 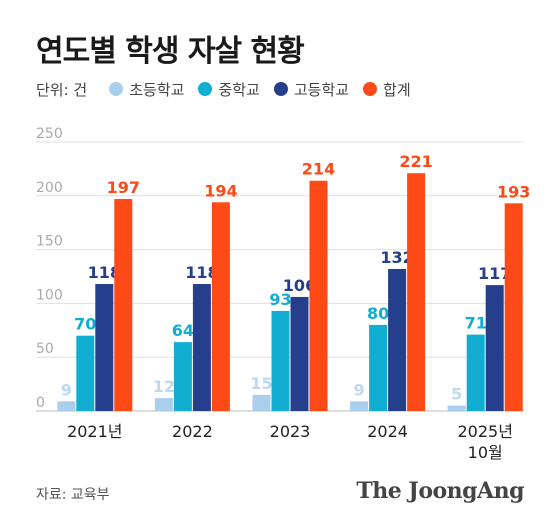 What do you see at coordinates (49, 295) in the screenshot?
I see `y-tick-label: 100` at bounding box center [49, 295].